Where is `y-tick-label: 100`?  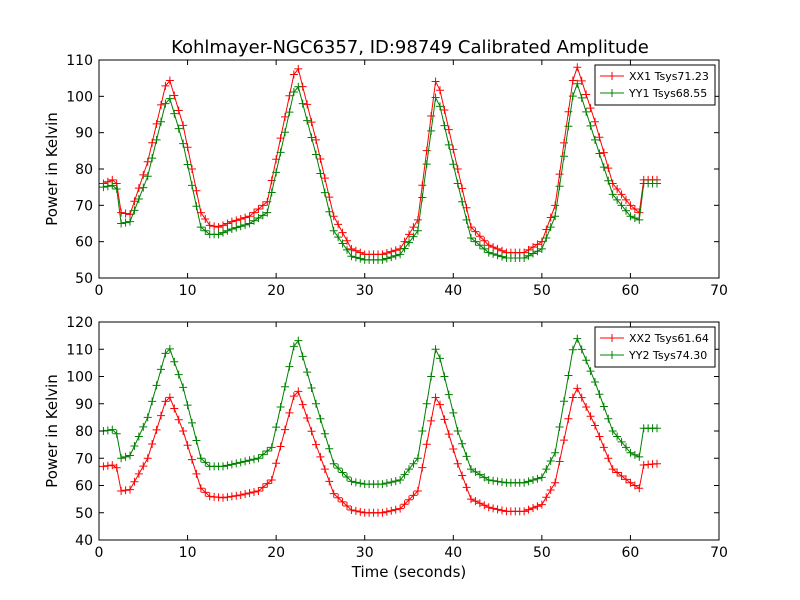
y-tick-label: 100 is located at coordinates (79, 378).